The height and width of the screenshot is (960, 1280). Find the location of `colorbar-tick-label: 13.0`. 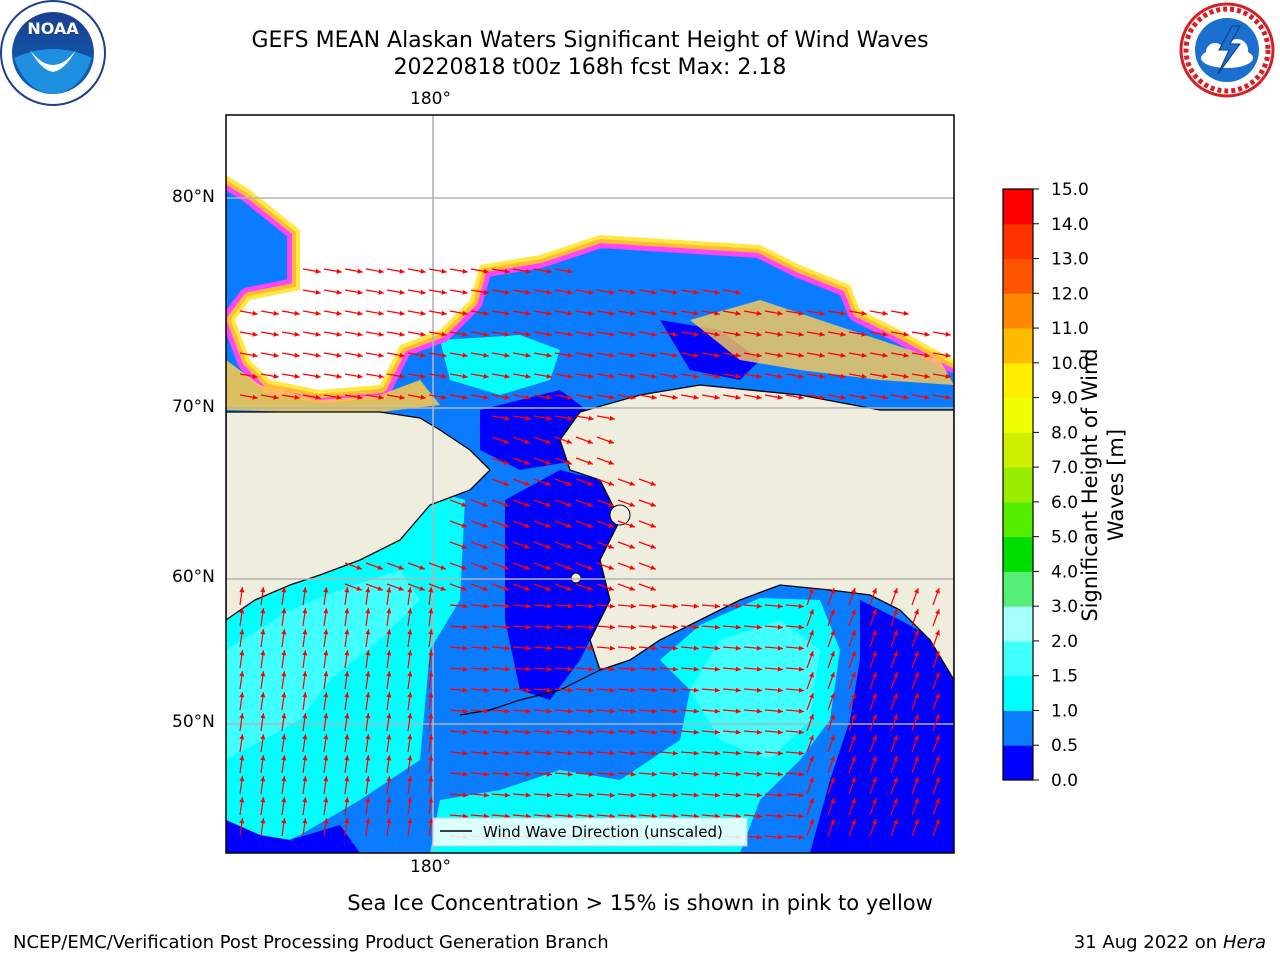

colorbar-tick-label: 13.0 is located at coordinates (1070, 260).